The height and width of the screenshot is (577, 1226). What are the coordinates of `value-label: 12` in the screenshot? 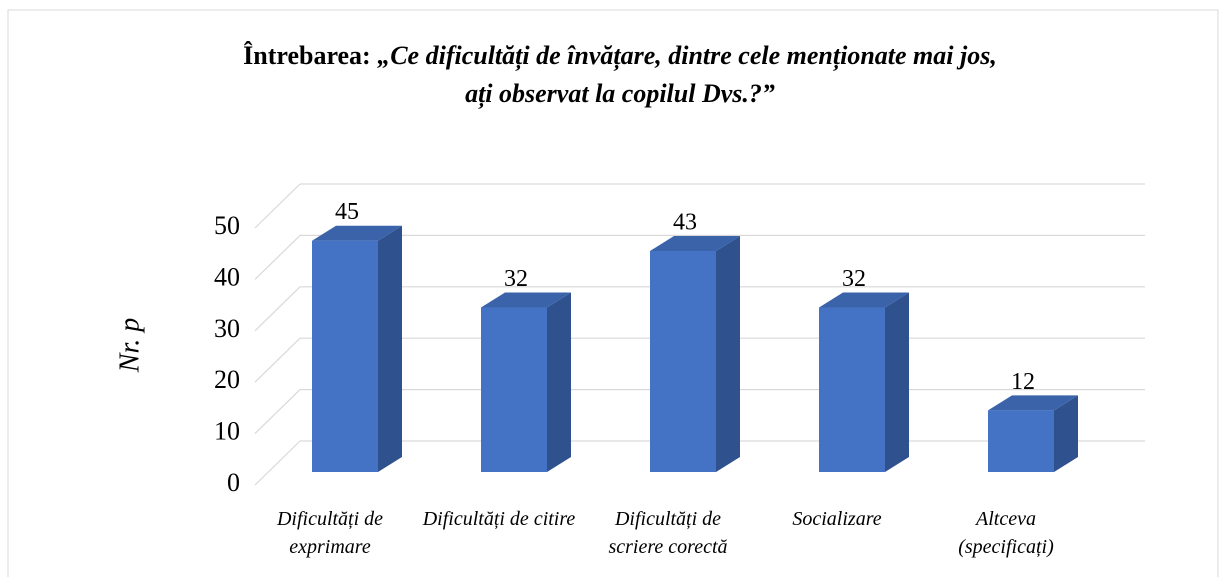 It's located at (1023, 382).